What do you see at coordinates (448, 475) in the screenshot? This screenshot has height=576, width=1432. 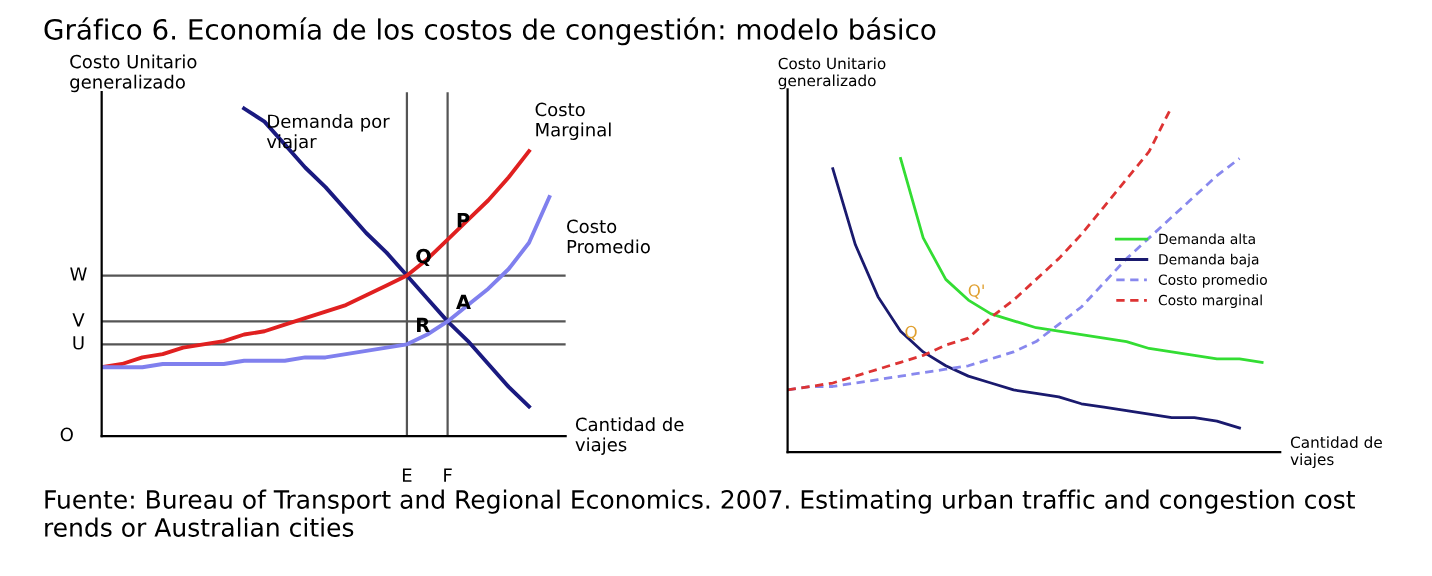 I see `x-tick-label: F` at bounding box center [448, 475].